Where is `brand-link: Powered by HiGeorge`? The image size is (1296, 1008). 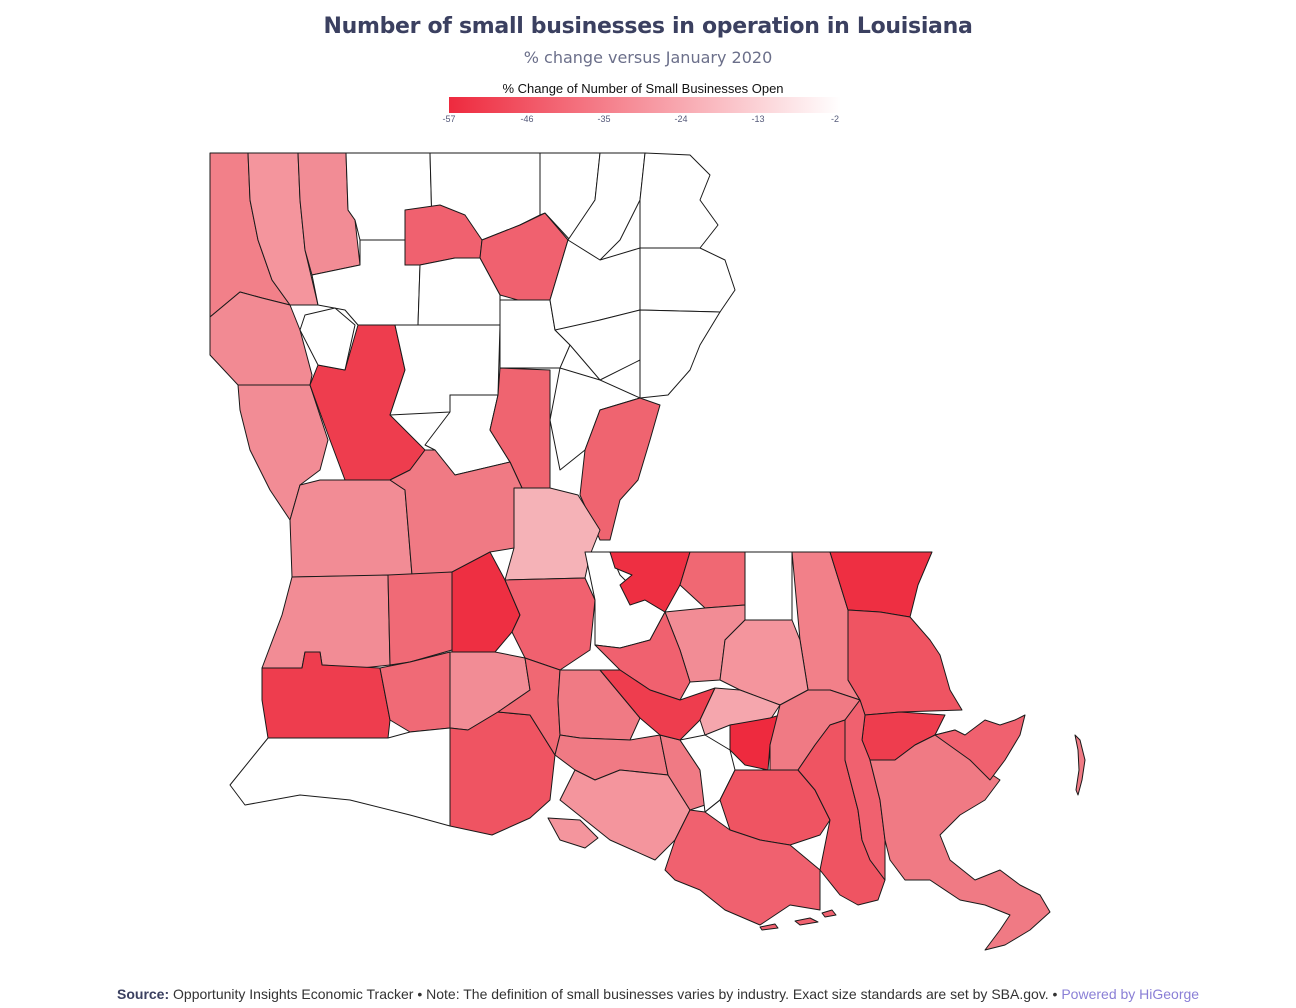
brand-link: Powered by HiGeorge is located at coordinates (1130, 994).